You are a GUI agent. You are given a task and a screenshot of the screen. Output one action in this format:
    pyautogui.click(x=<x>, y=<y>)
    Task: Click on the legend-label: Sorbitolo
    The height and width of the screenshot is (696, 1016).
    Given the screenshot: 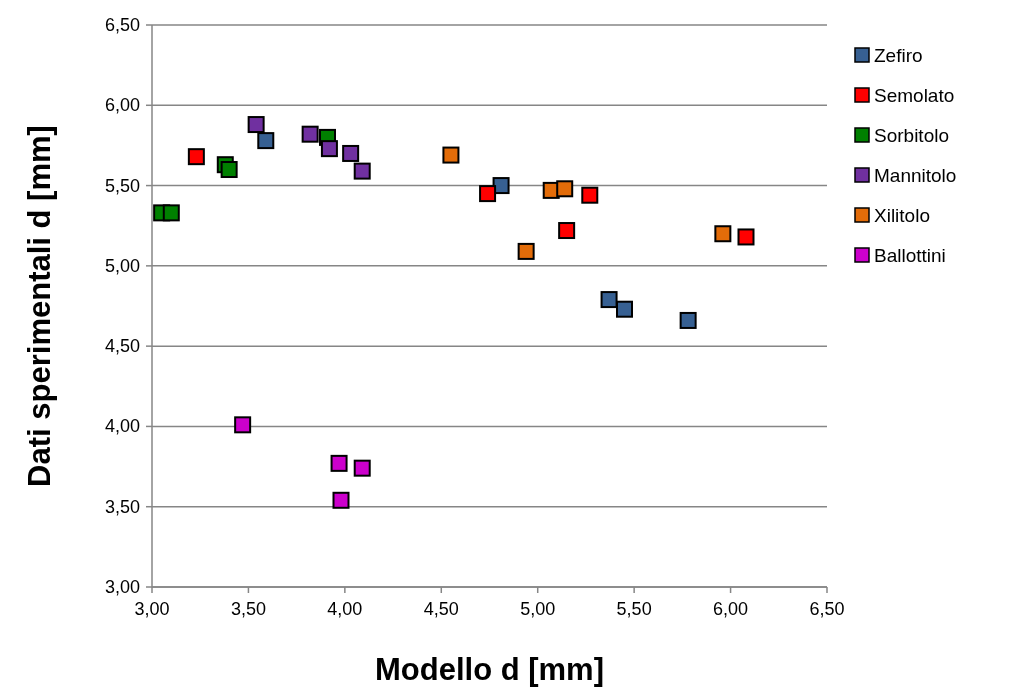 What is the action you would take?
    pyautogui.click(x=911, y=135)
    